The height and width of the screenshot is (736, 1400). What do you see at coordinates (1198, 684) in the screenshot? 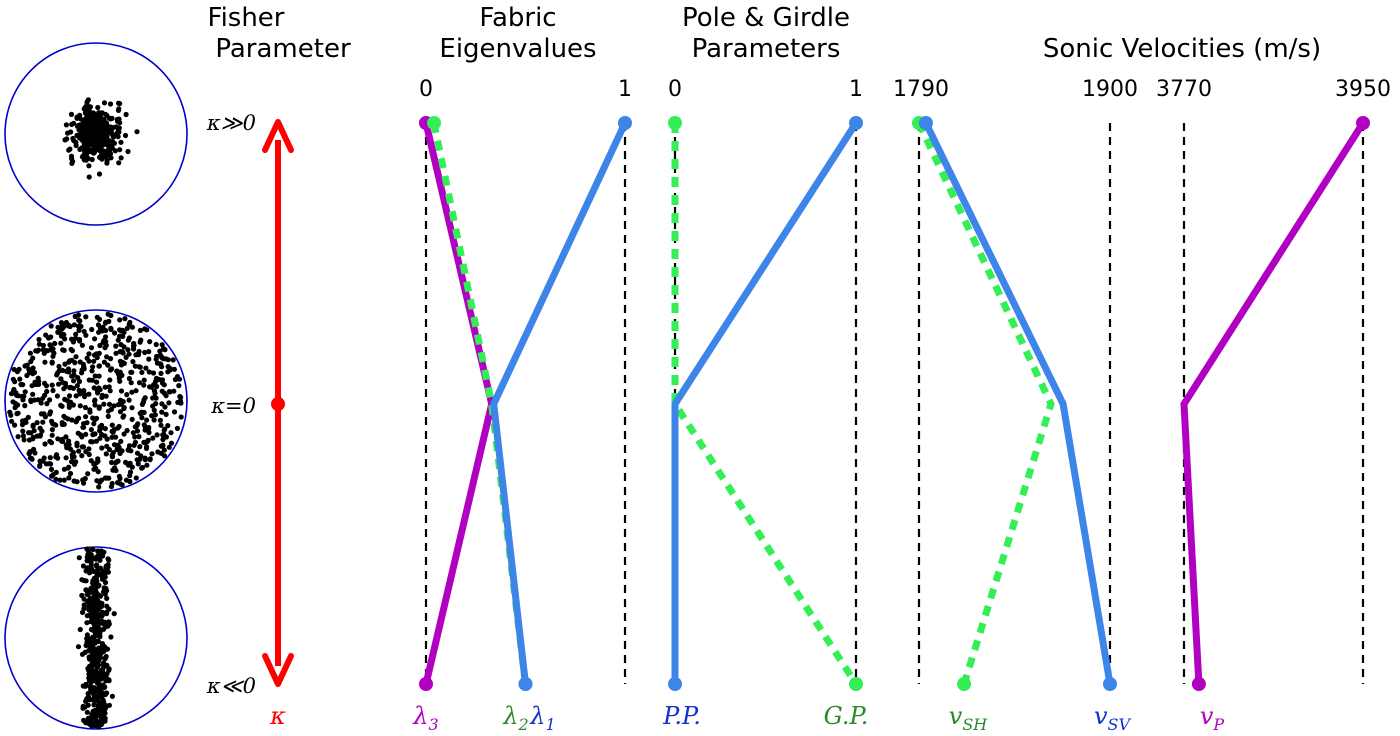
I see `series-point-vP` at bounding box center [1198, 684].